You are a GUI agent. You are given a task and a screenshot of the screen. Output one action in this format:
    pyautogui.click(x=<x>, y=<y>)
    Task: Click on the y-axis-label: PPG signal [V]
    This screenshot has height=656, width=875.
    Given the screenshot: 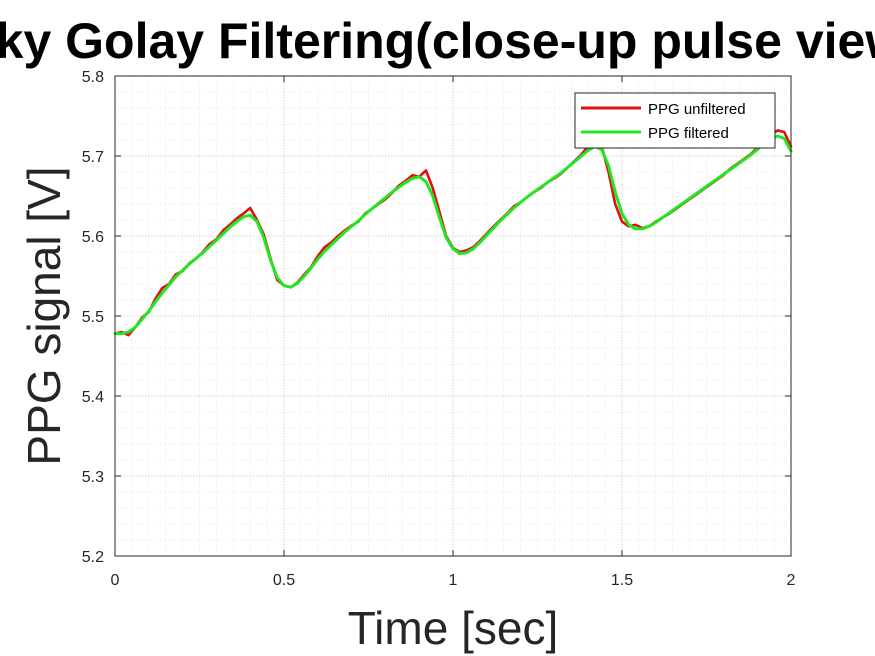 What is the action you would take?
    pyautogui.click(x=44, y=315)
    